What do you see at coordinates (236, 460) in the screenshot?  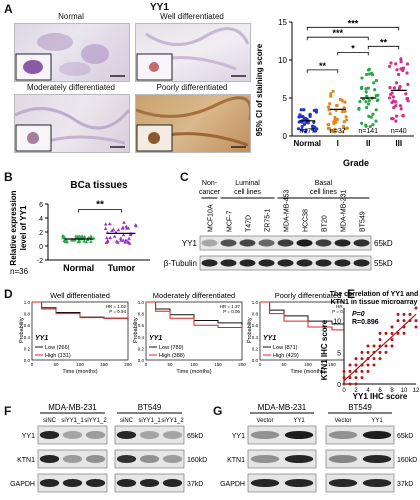 I see `blot-row-label: KTN1` at bounding box center [236, 460].